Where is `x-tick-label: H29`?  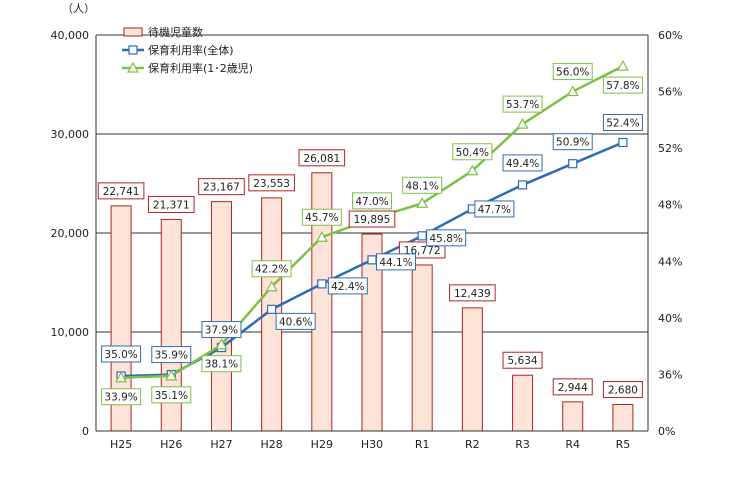 x-tick-label: H29 is located at coordinates (322, 444).